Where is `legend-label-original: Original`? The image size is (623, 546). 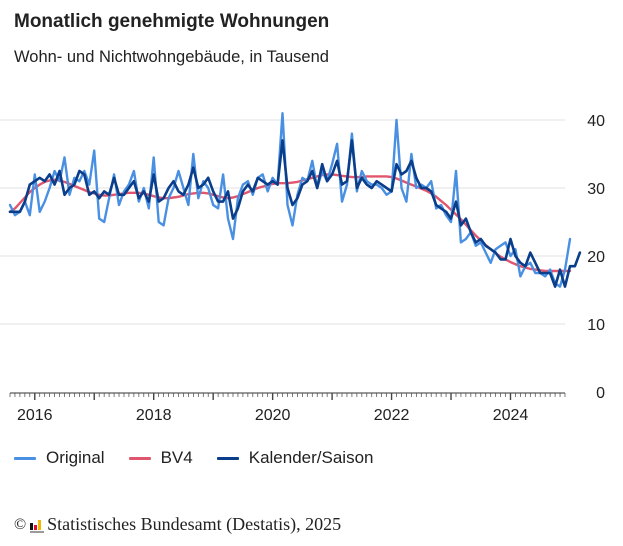
legend-label-original: Original is located at coordinates (75, 457).